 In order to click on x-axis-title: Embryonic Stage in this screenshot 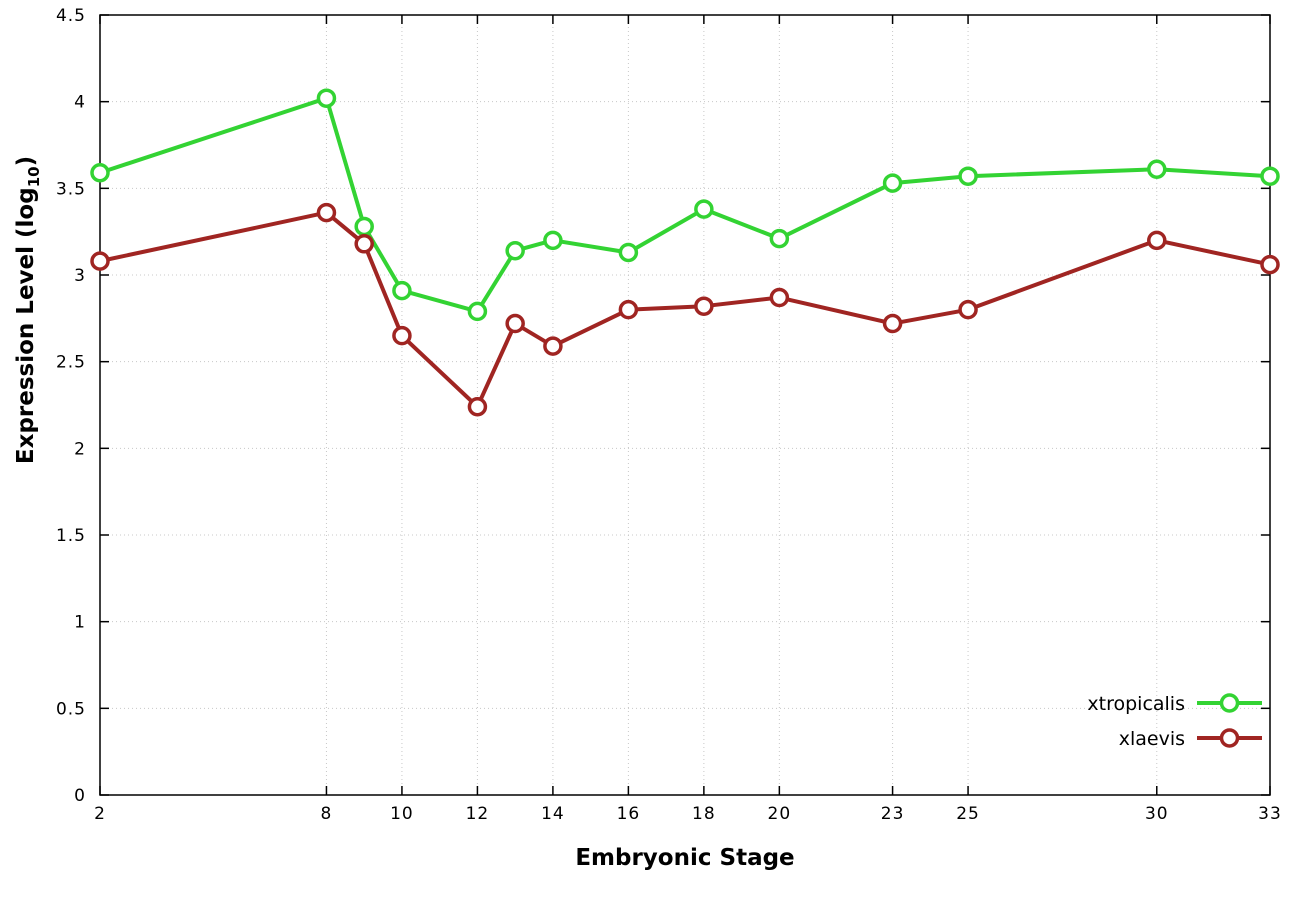, I will do `click(685, 858)`.